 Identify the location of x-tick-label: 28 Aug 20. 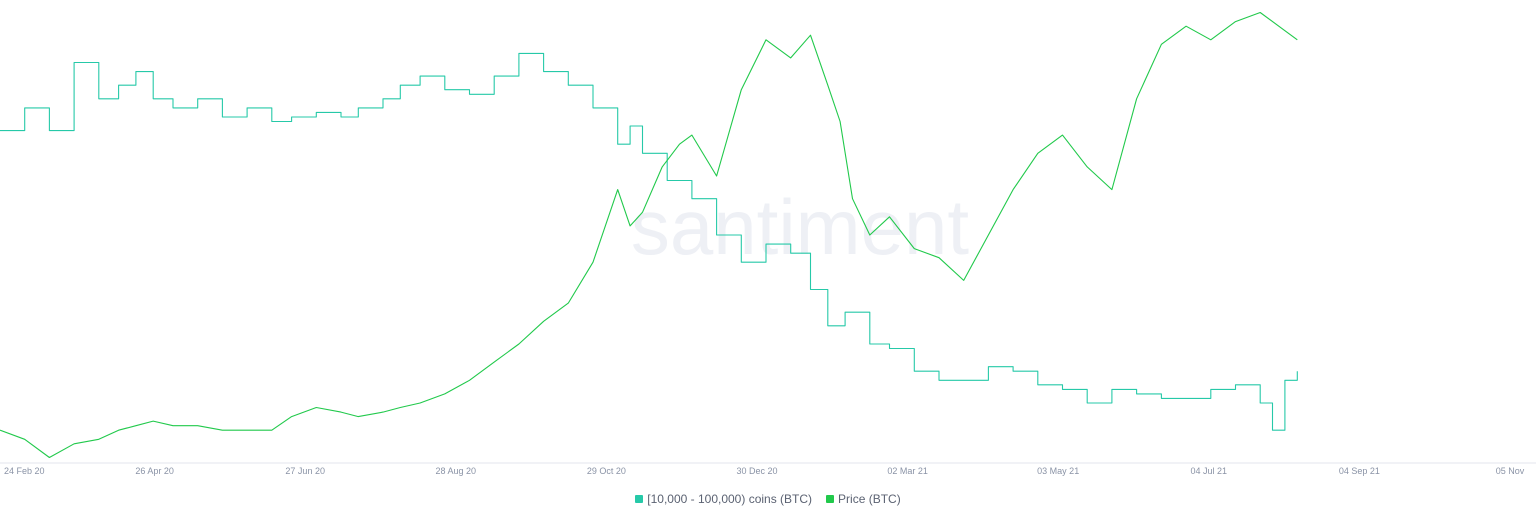
(456, 471).